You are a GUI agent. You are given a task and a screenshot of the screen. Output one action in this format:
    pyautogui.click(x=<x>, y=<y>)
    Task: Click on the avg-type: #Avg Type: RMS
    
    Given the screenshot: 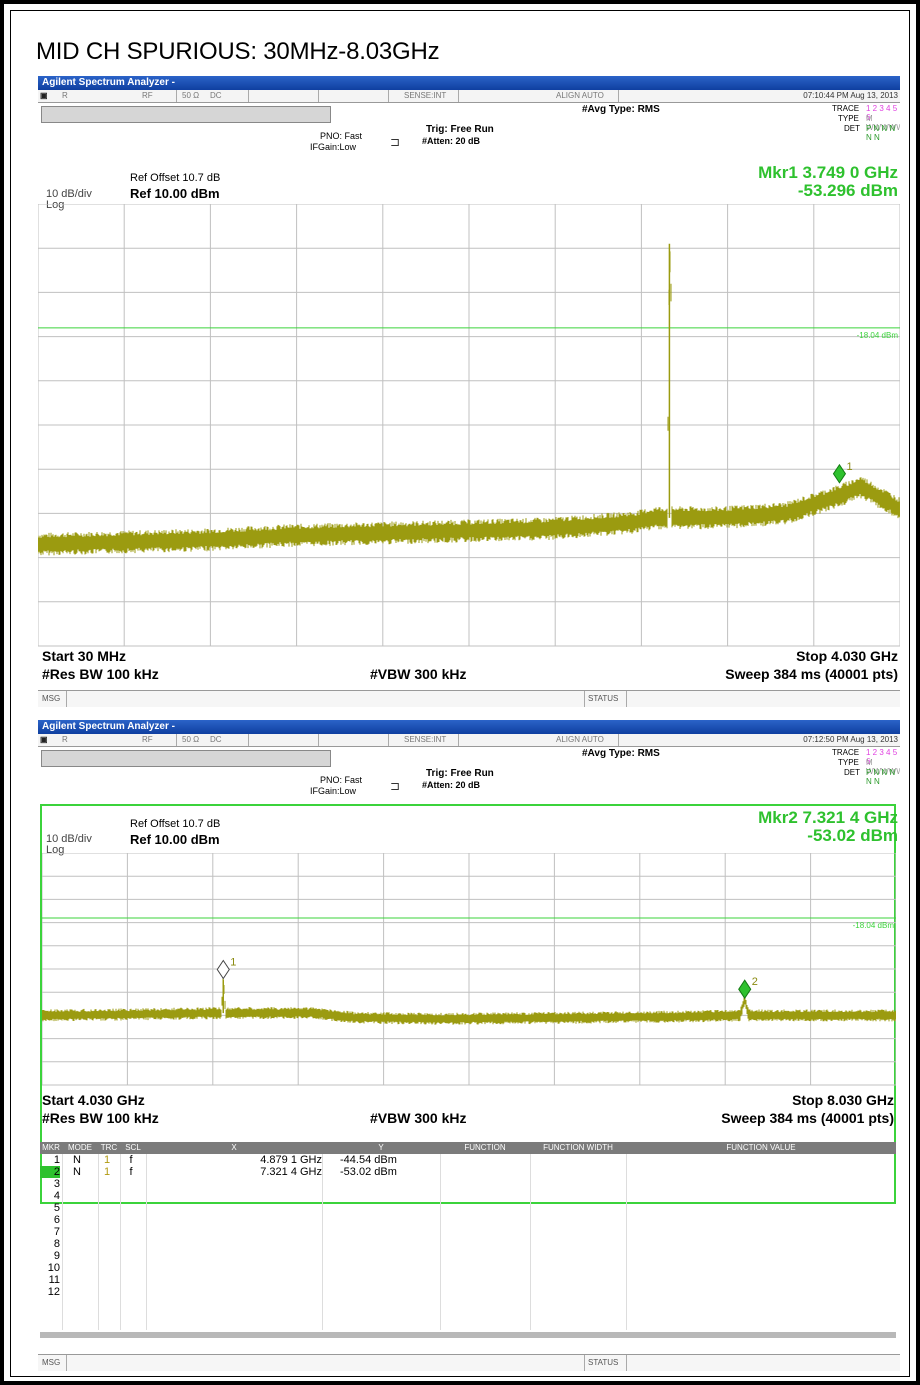 What is the action you would take?
    pyautogui.click(x=621, y=109)
    